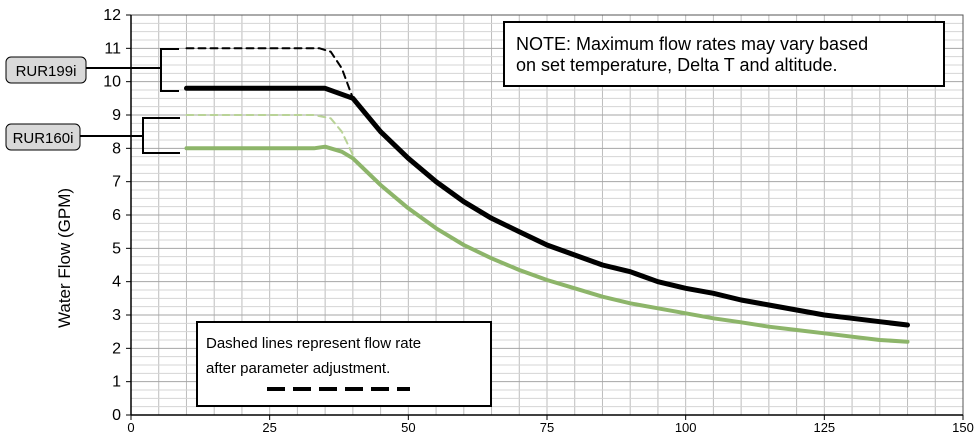  What do you see at coordinates (64, 258) in the screenshot?
I see `y-axis-label: Water Flow (GPM)` at bounding box center [64, 258].